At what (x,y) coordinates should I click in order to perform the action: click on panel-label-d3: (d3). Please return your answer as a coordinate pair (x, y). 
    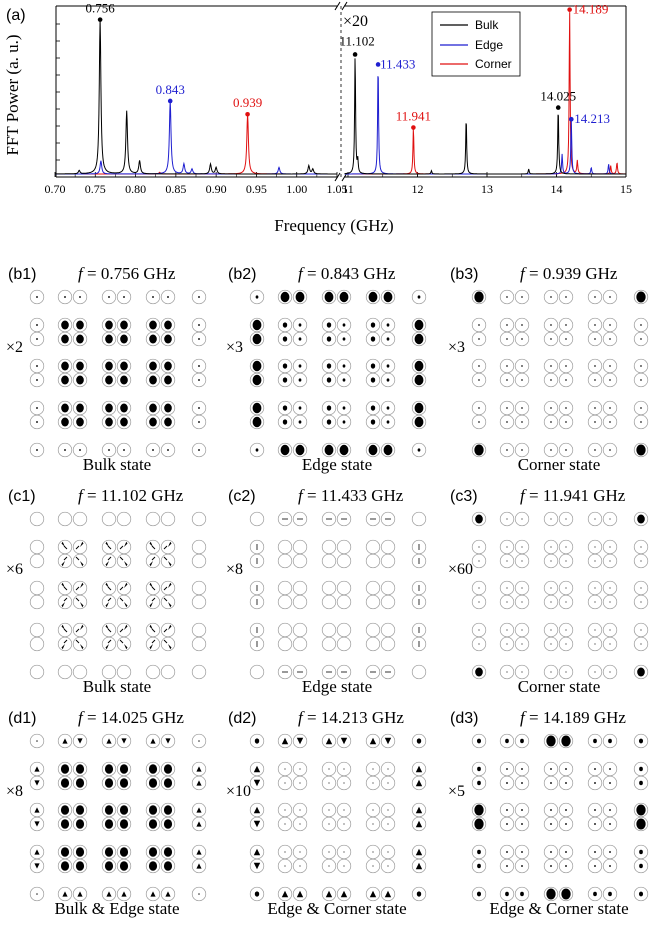
    Looking at the image, I should click on (464, 718).